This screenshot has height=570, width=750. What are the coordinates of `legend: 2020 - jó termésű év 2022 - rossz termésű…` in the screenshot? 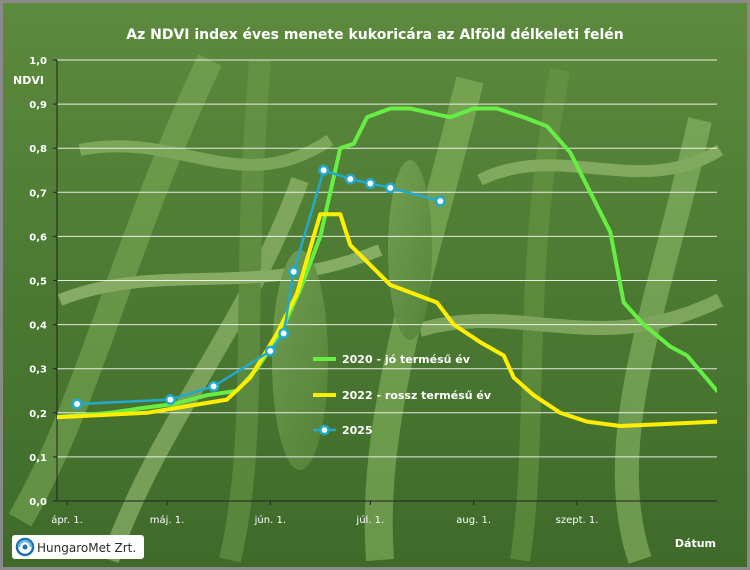 It's located at (402, 395).